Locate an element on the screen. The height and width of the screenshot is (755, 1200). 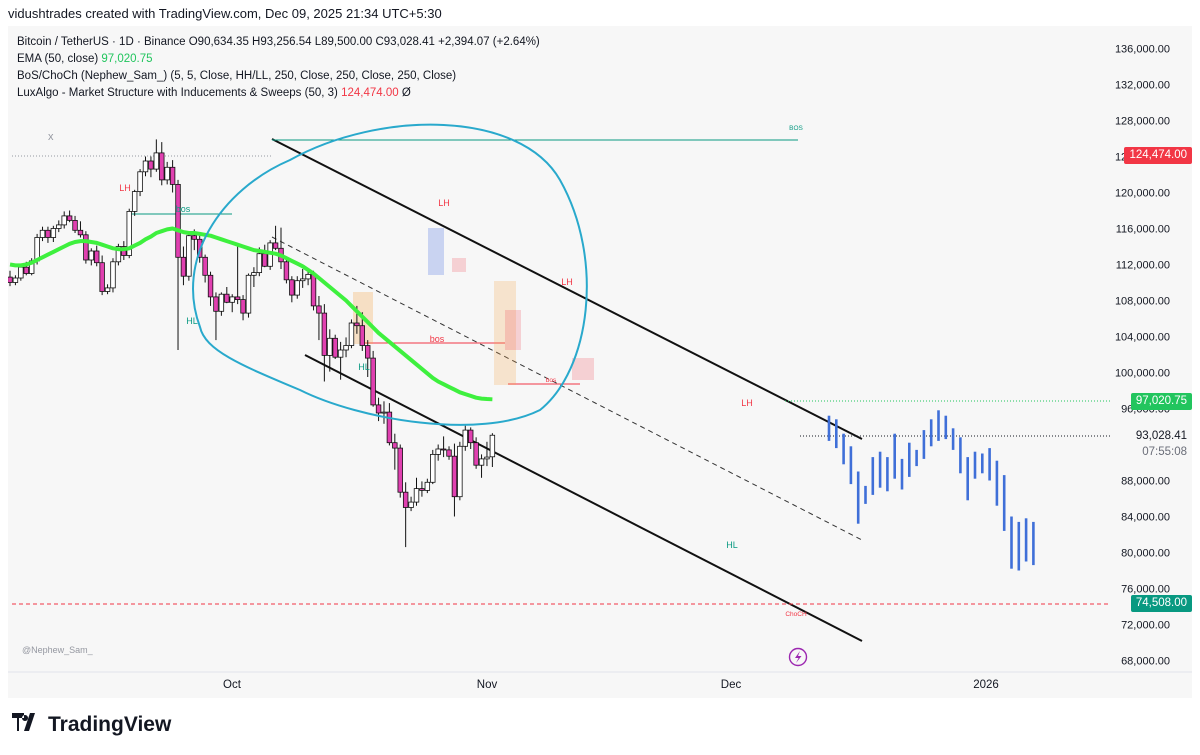
legend-symbol: Bitcoin / TetherUS · 1D · Binance is located at coordinates (101, 42).